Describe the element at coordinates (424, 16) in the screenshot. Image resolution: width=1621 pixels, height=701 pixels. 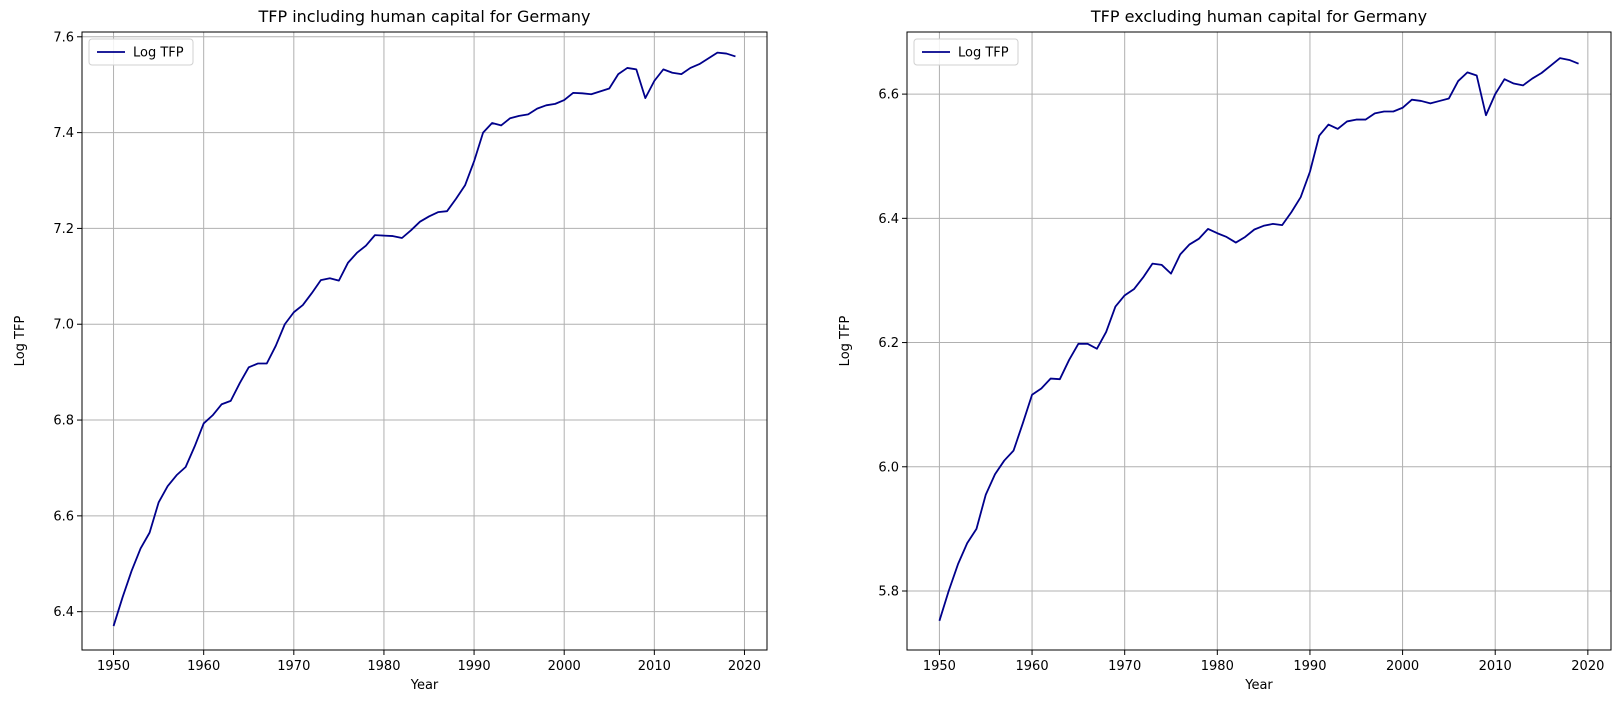
I see `chart-title: TFP including human capital for Germany` at that location.